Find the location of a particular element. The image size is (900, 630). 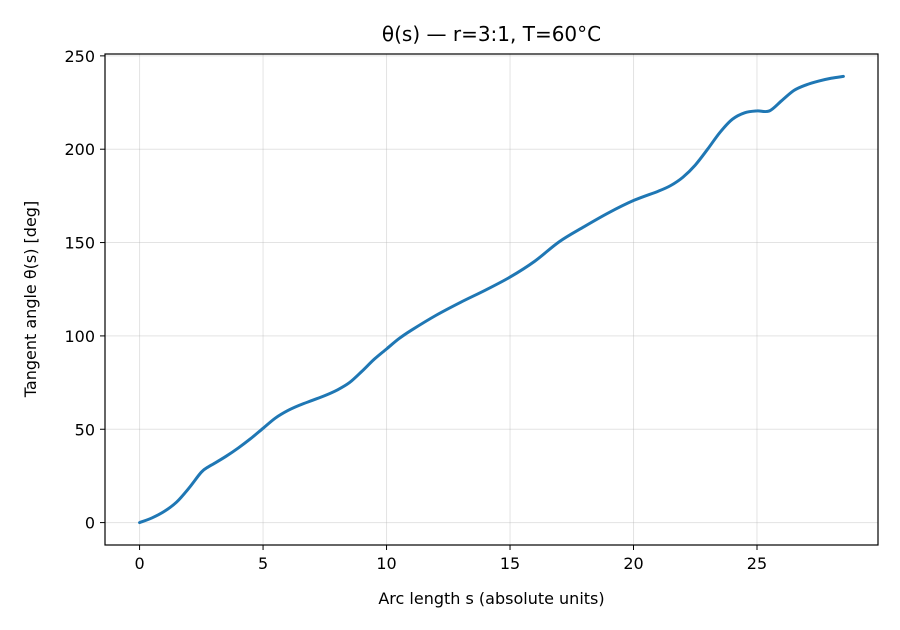

y-tick-label: 50 is located at coordinates (85, 429).